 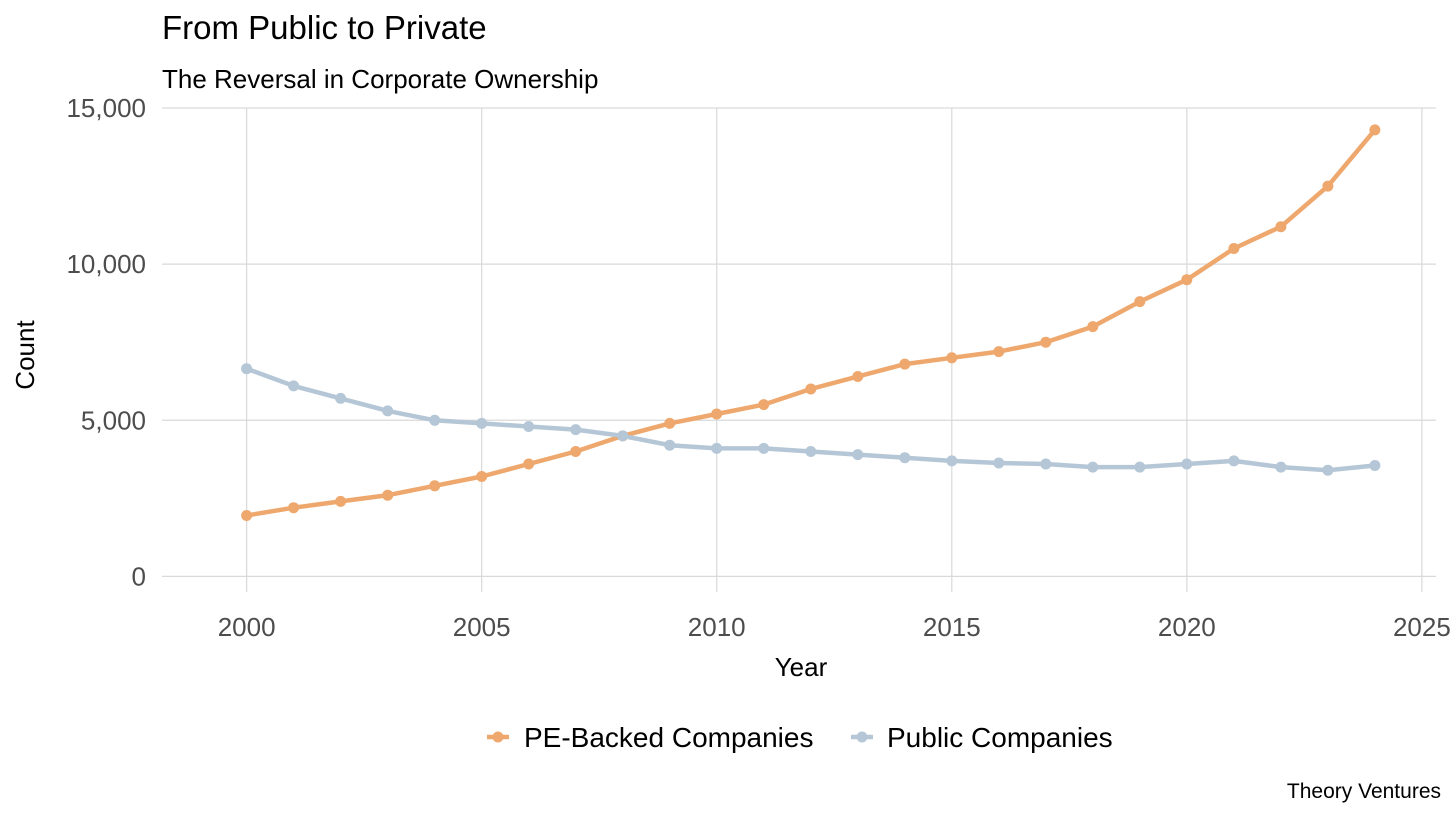 What do you see at coordinates (1422, 627) in the screenshot?
I see `x-tick-label: 2025` at bounding box center [1422, 627].